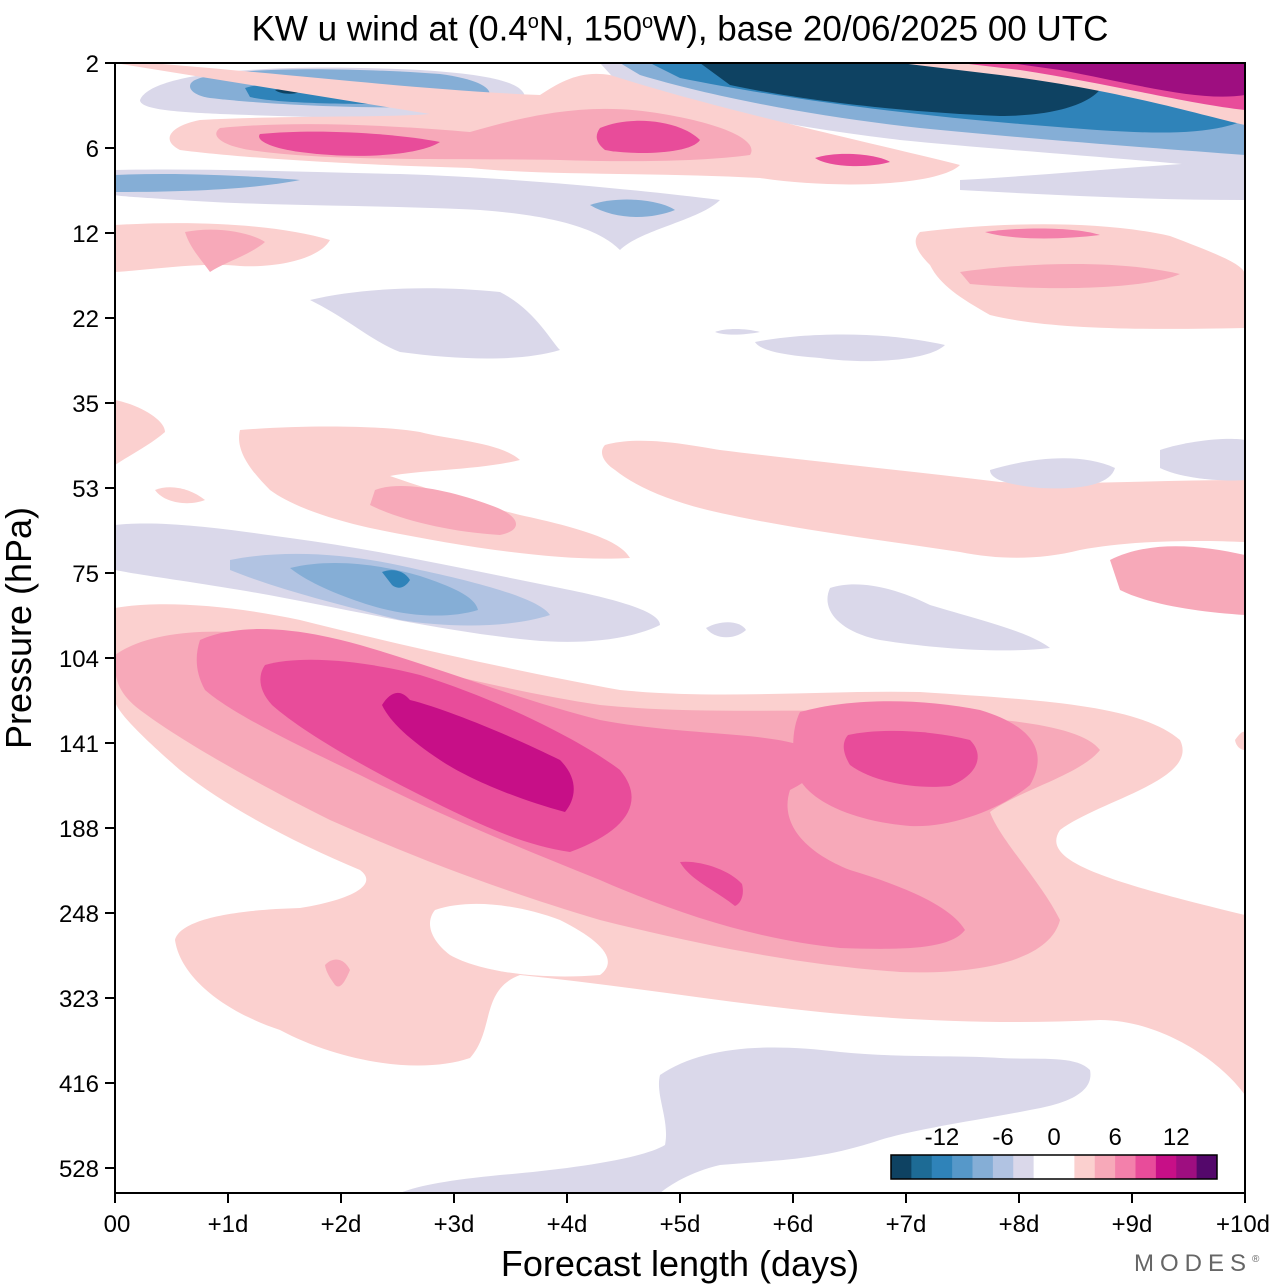  I want to click on contour-pos-53-b, so click(180, 495).